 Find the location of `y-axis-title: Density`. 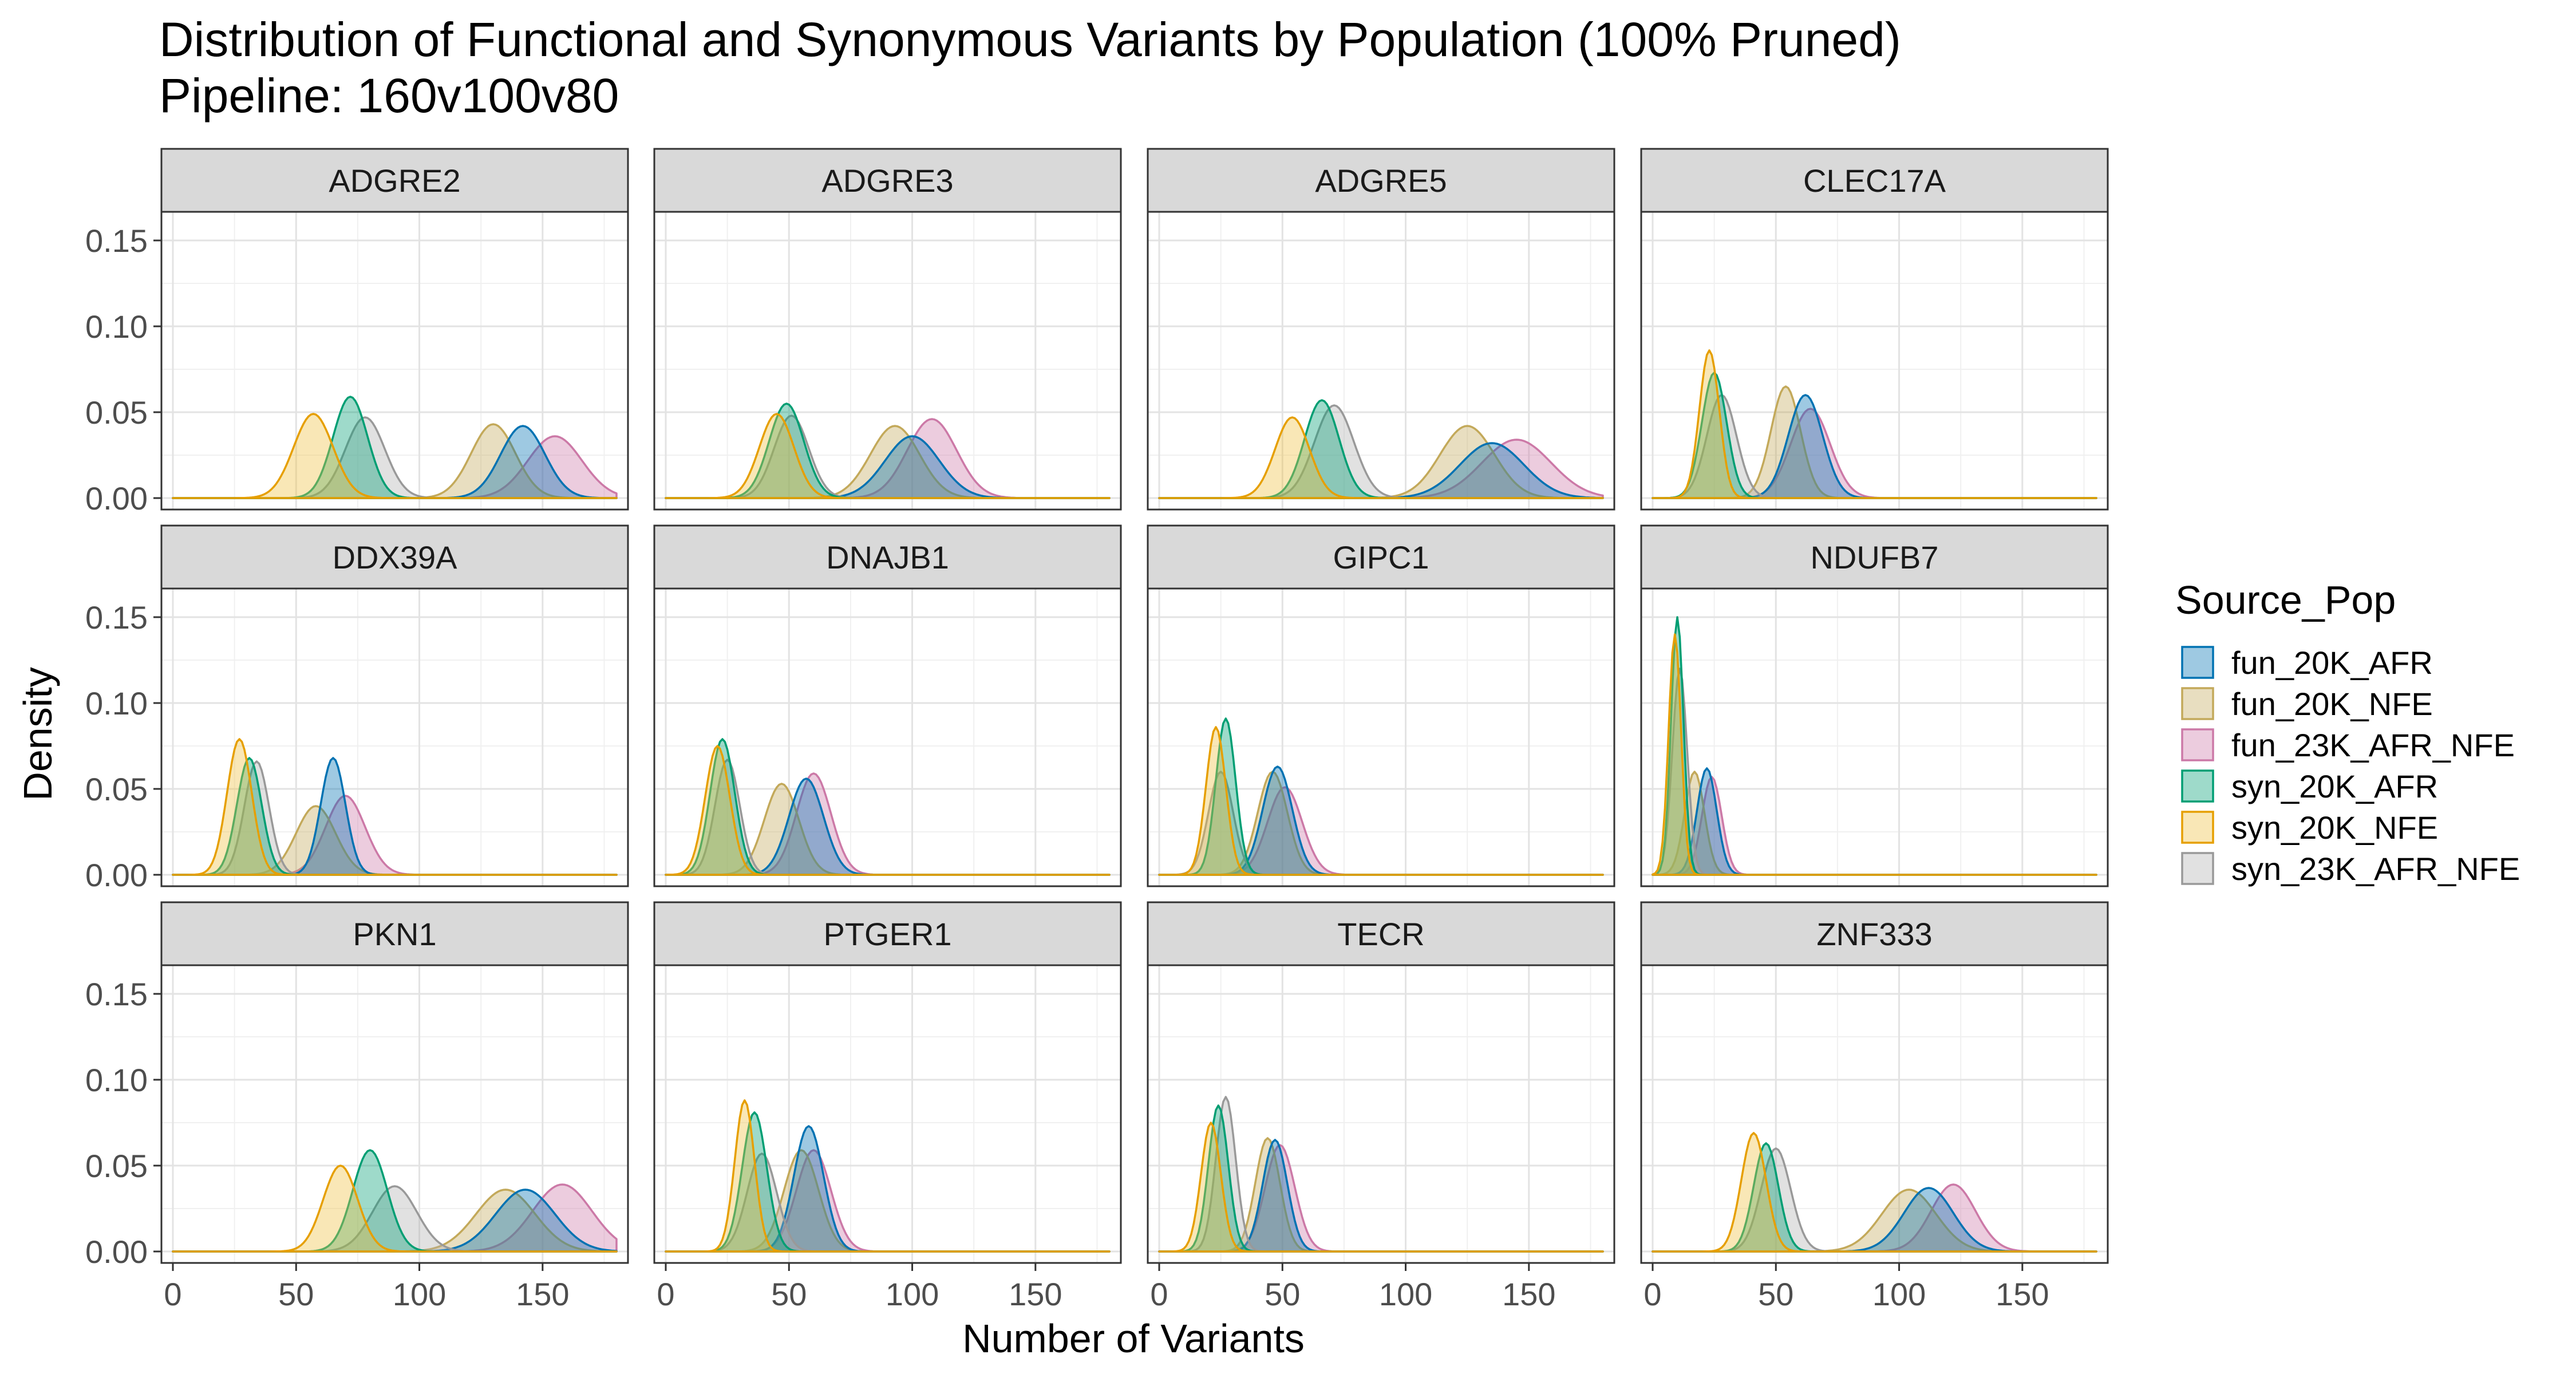

y-axis-title: Density is located at coordinates (37, 734).